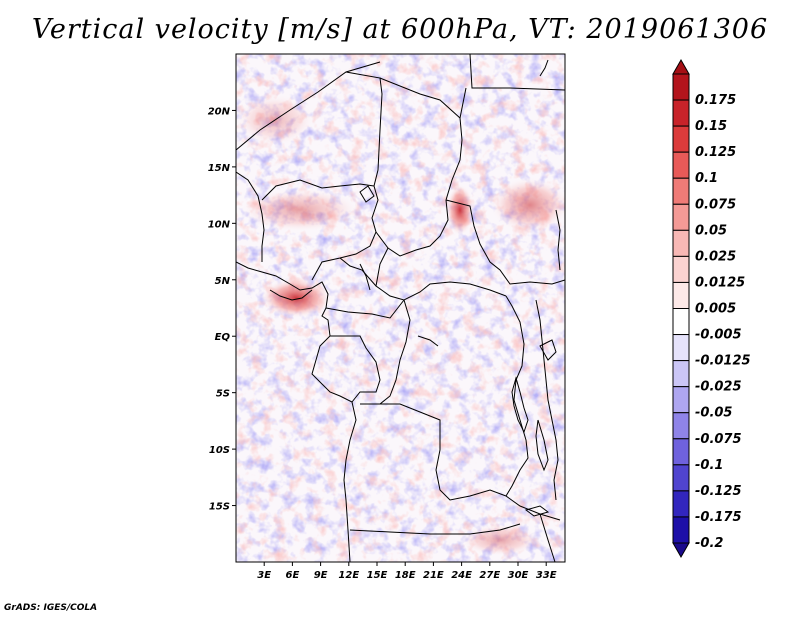 This screenshot has height=618, width=800. Describe the element at coordinates (518, 575) in the screenshot. I see `x-tick-label: 30E` at that location.